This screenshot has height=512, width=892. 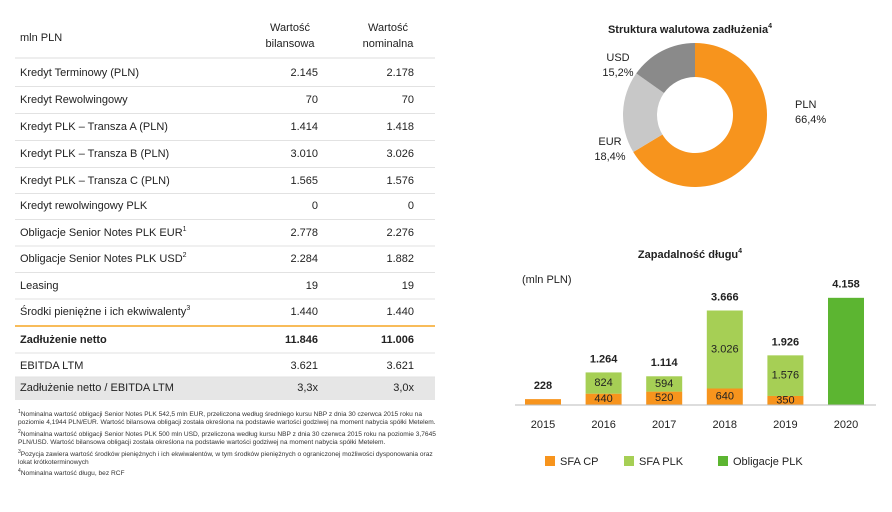 I want to click on row-label-text: Zadłużenie netto, so click(x=63, y=340).